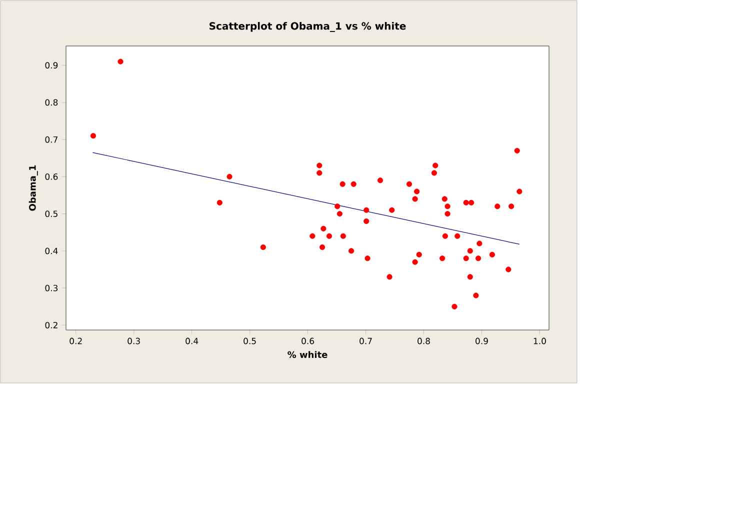  I want to click on y-tick-label: 0.9, so click(51, 65).